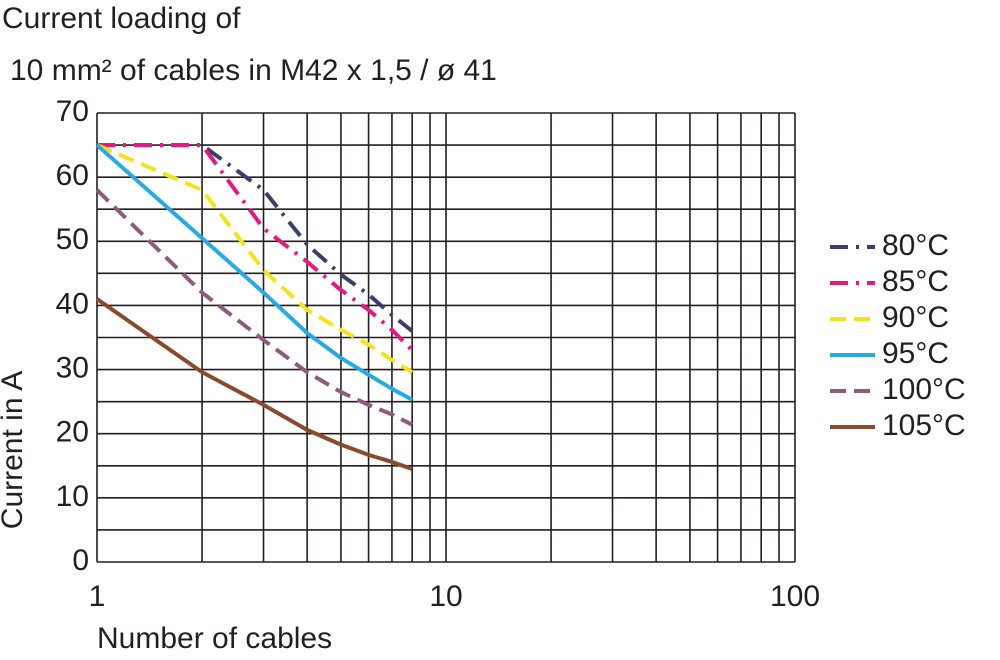  What do you see at coordinates (97, 596) in the screenshot?
I see `x-tick-label: 1` at bounding box center [97, 596].